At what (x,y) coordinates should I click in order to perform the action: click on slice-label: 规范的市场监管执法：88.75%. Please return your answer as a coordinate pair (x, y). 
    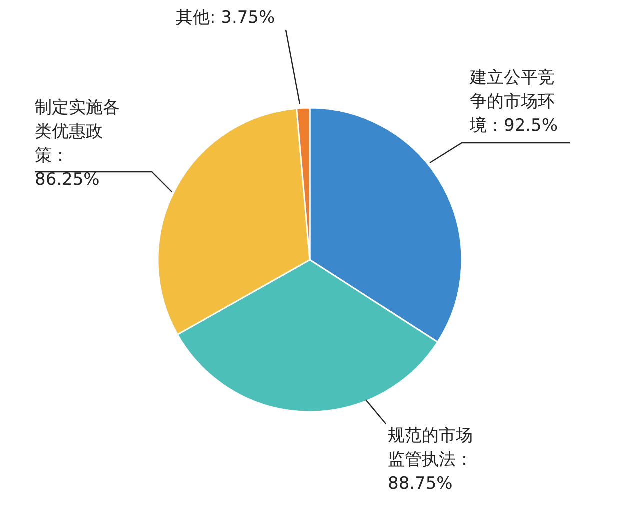
    Looking at the image, I should click on (431, 460).